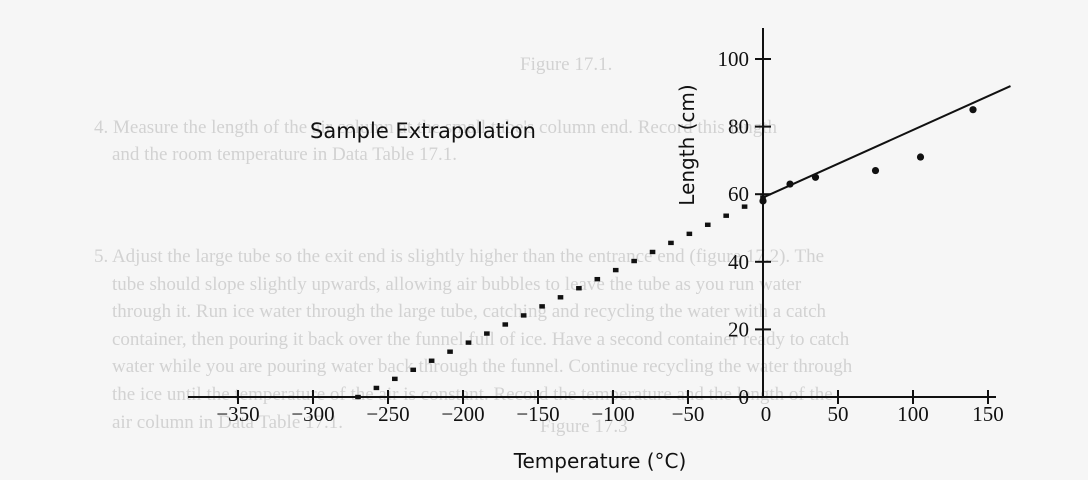 This screenshot has width=1088, height=480. I want to click on x-tick-label: 50, so click(838, 414).